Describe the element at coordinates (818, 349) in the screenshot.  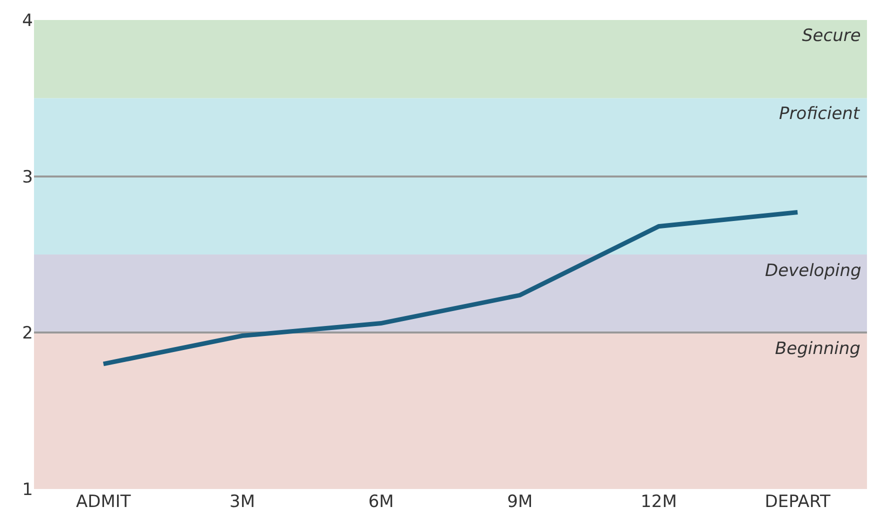
I see `band-label: Beginning` at that location.